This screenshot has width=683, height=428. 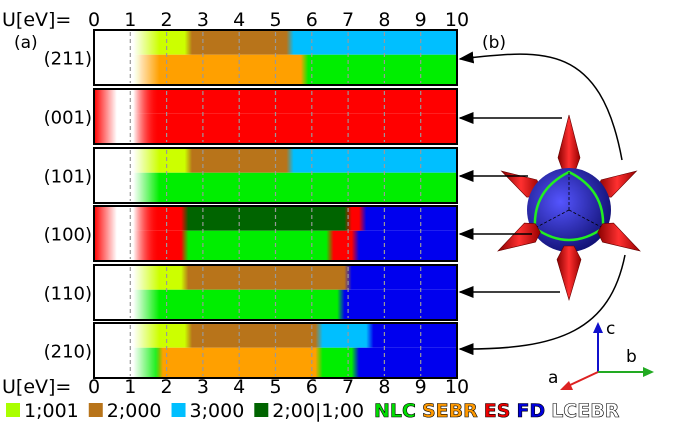 I want to click on bottom-tick-label: 5, so click(x=275, y=387).